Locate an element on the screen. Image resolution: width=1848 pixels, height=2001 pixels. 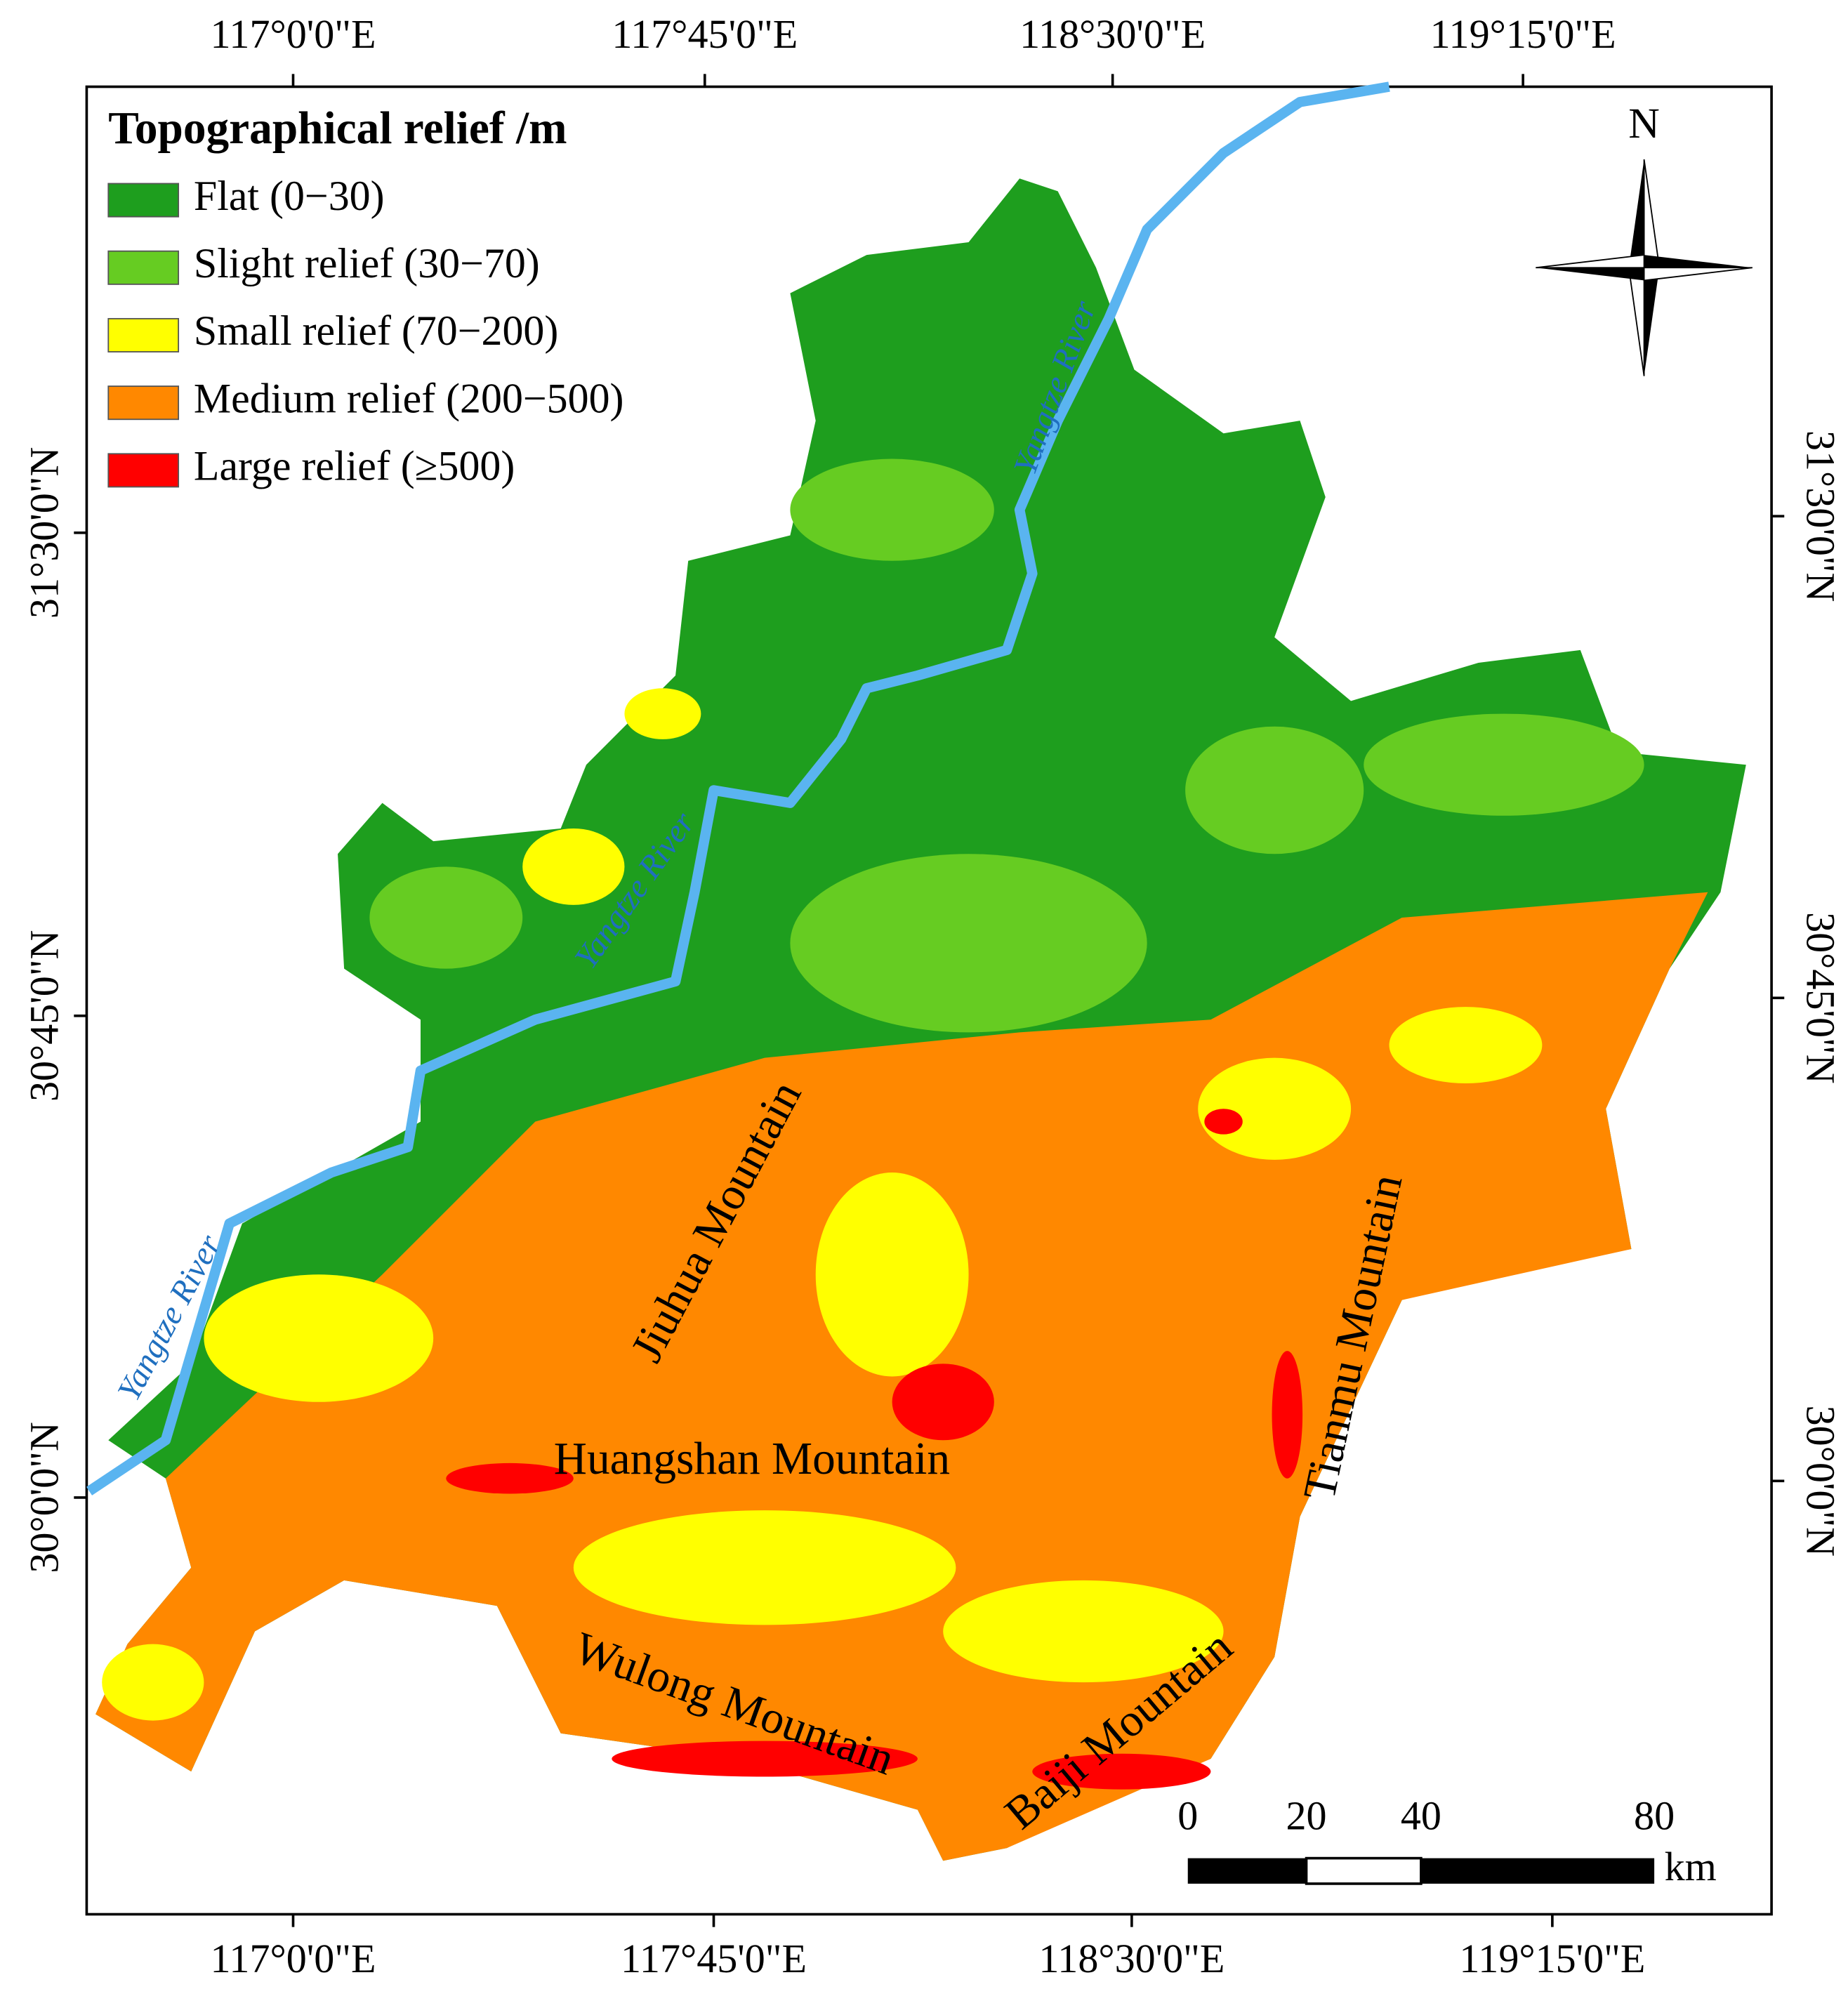
legend-title: Topographical relief /m is located at coordinates (337, 128).